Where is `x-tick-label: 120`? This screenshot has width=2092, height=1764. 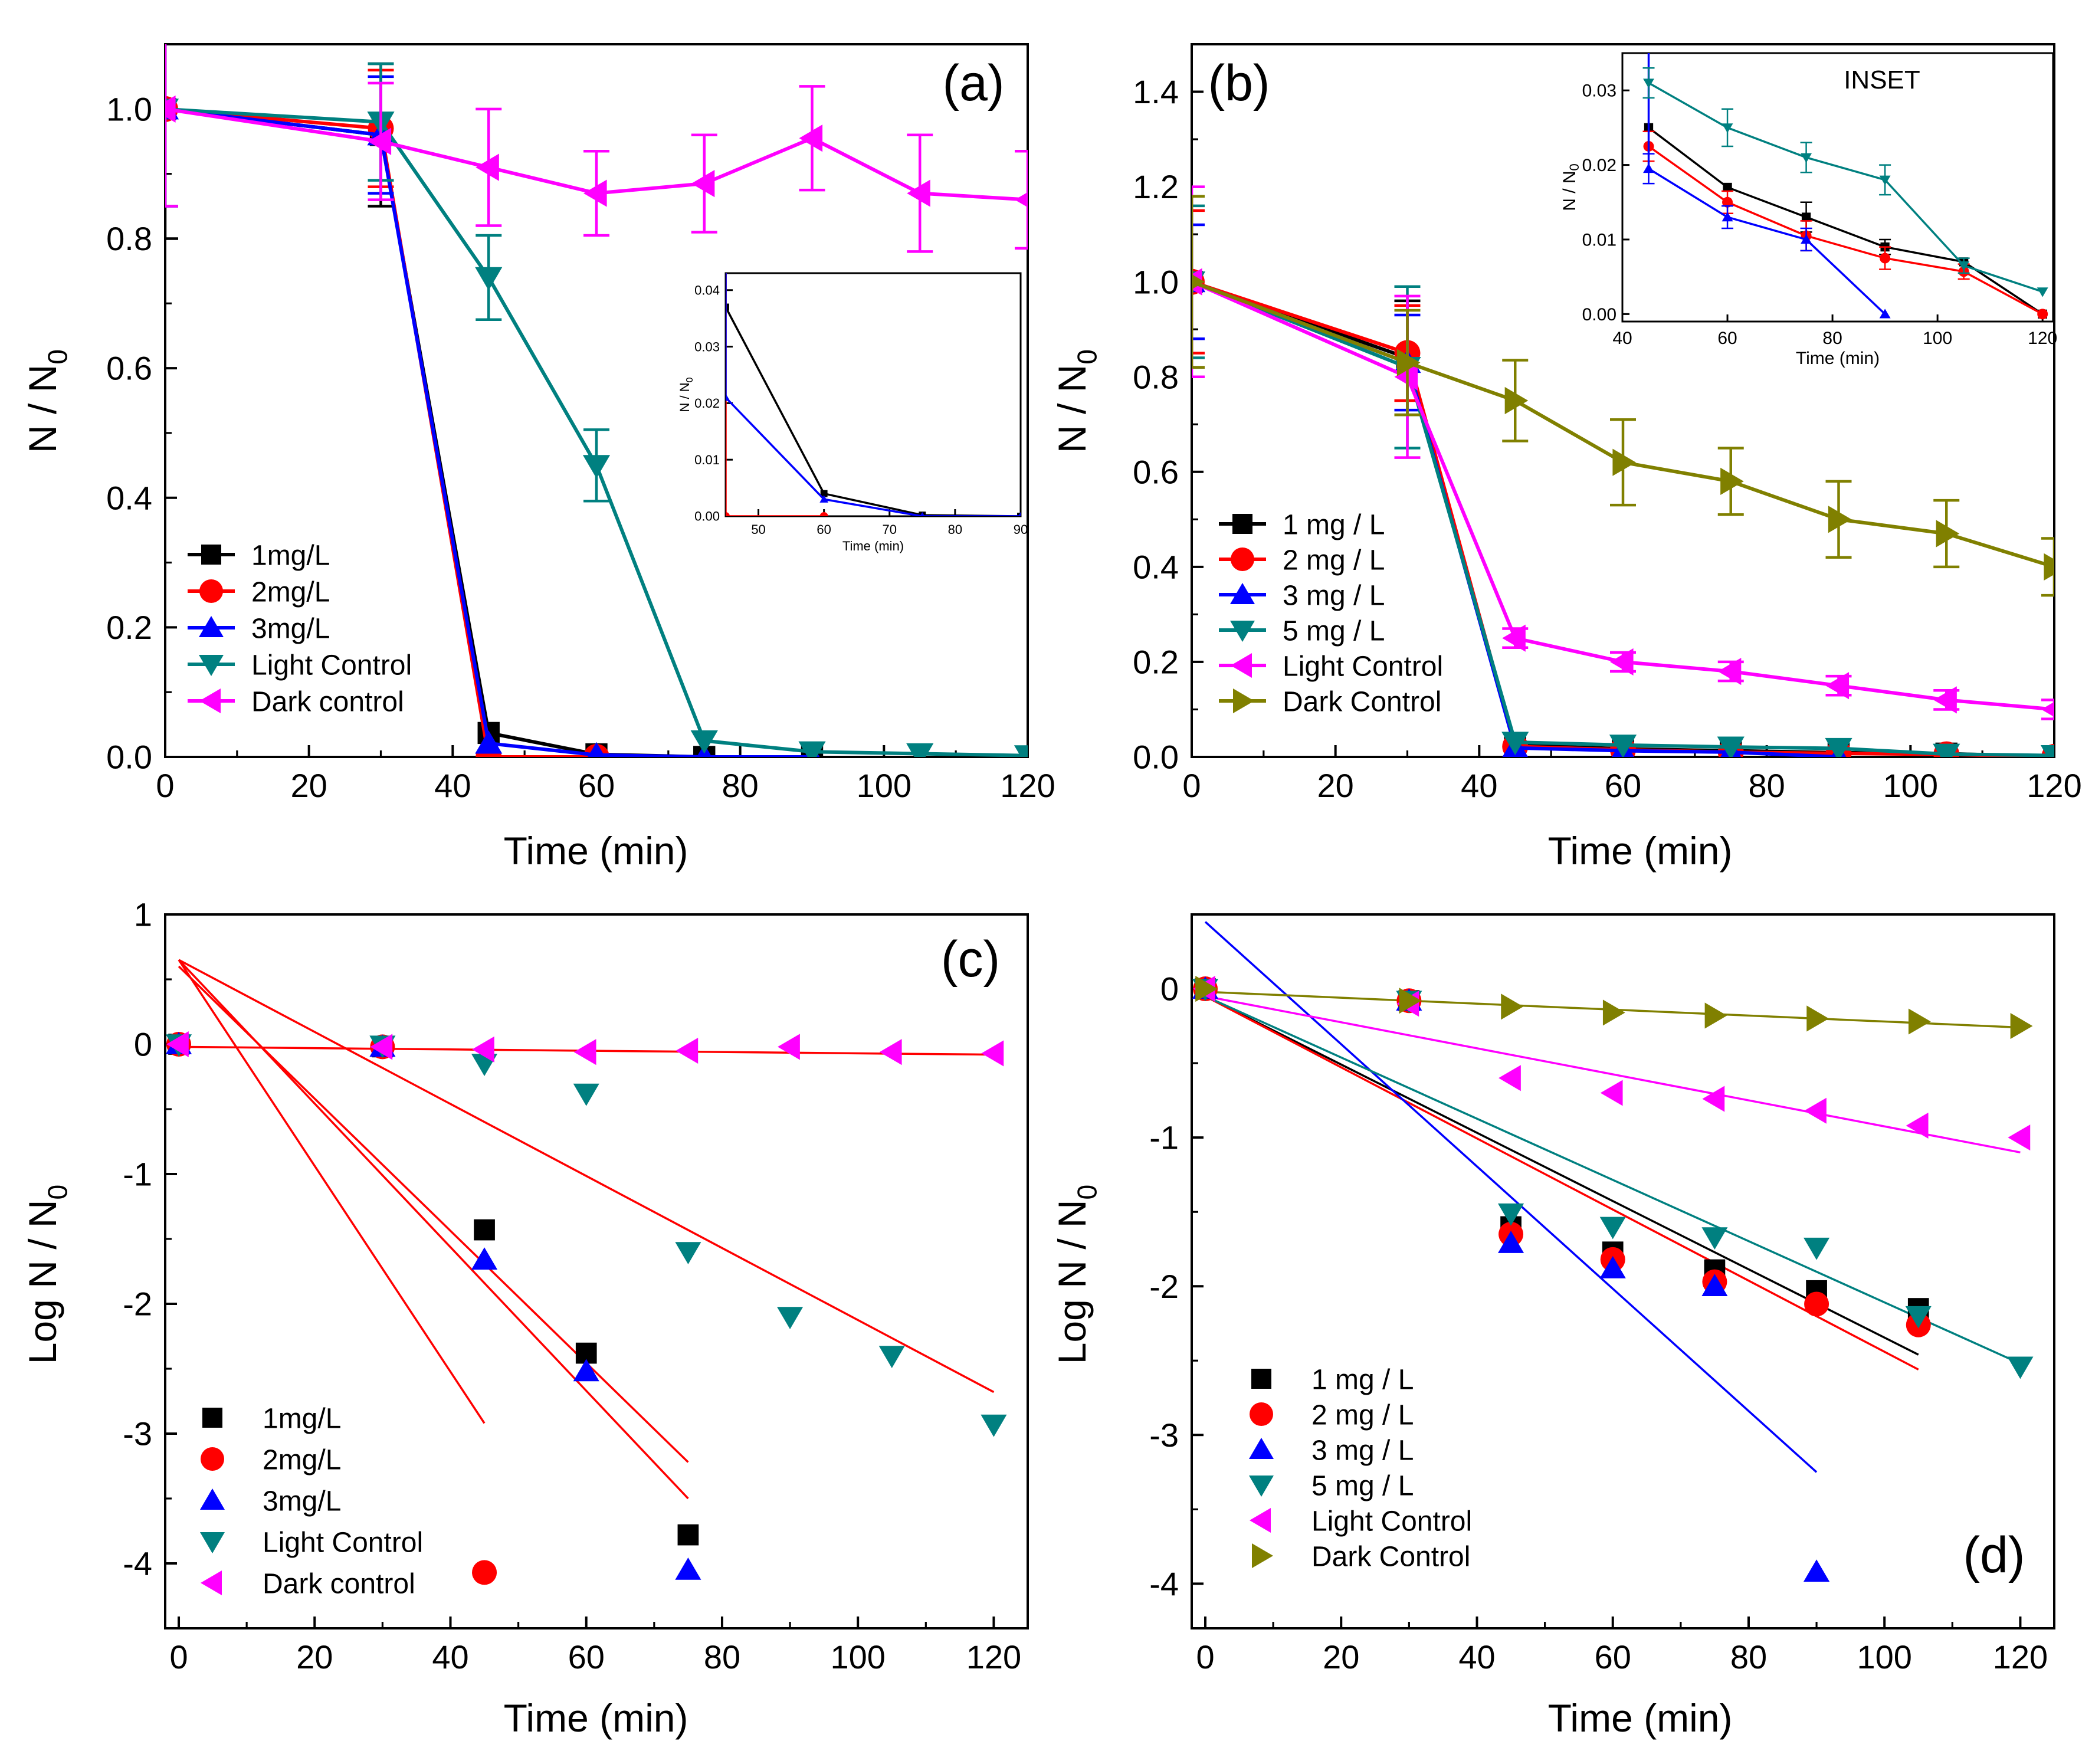
x-tick-label: 120 is located at coordinates (2020, 1657).